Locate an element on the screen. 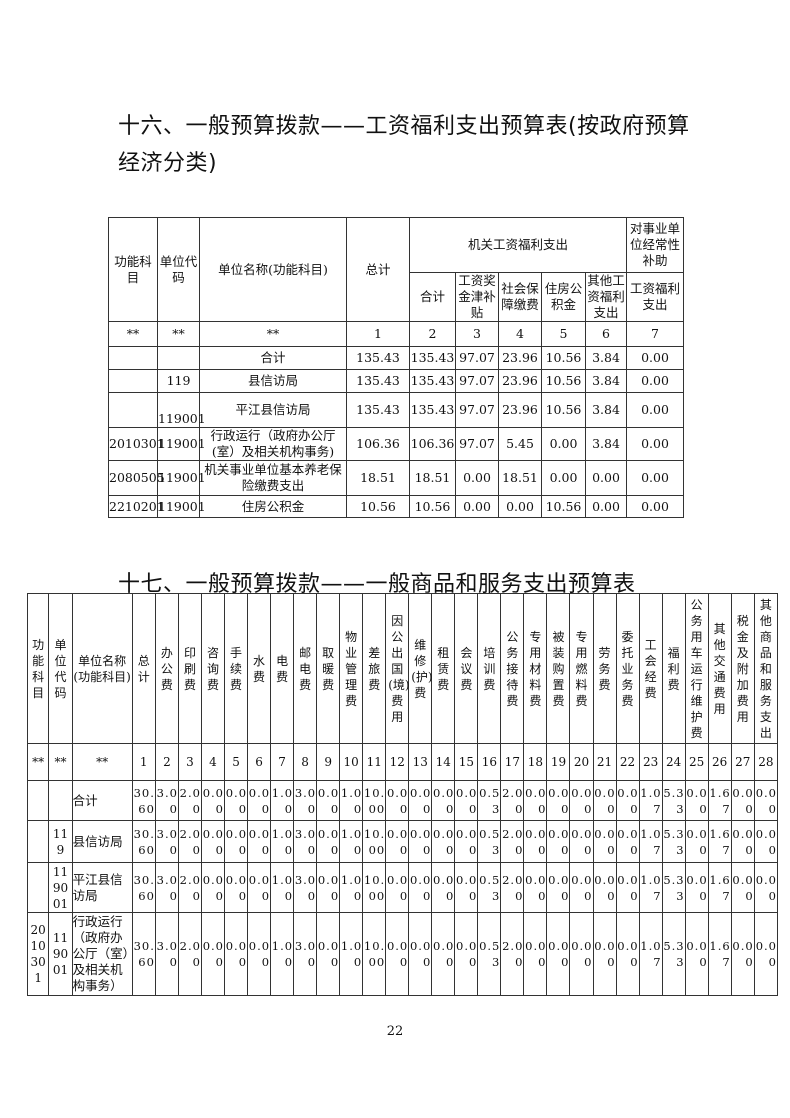 Image resolution: width=790 pixels, height=1118 pixels. header-sub-5: 工资福利支出 is located at coordinates (655, 297).